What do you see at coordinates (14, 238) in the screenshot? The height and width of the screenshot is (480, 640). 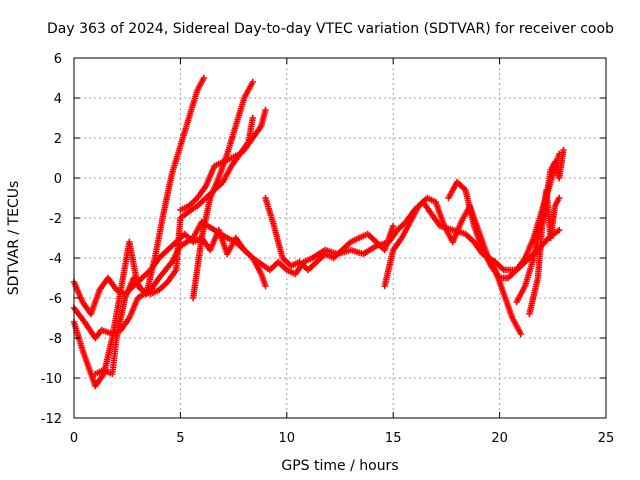 I see `y-axis-label: SDTVAR / TECUs` at bounding box center [14, 238].